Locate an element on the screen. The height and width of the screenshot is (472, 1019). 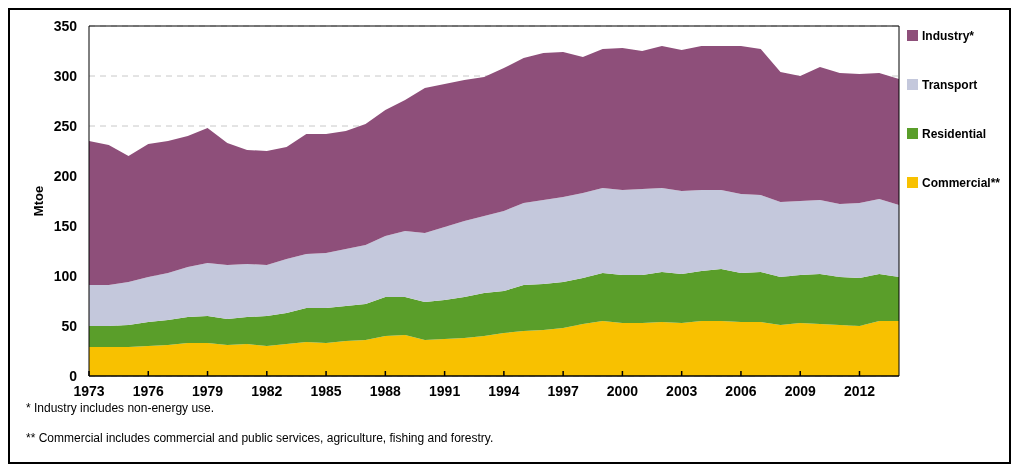
legend-label: Residential is located at coordinates (954, 134).